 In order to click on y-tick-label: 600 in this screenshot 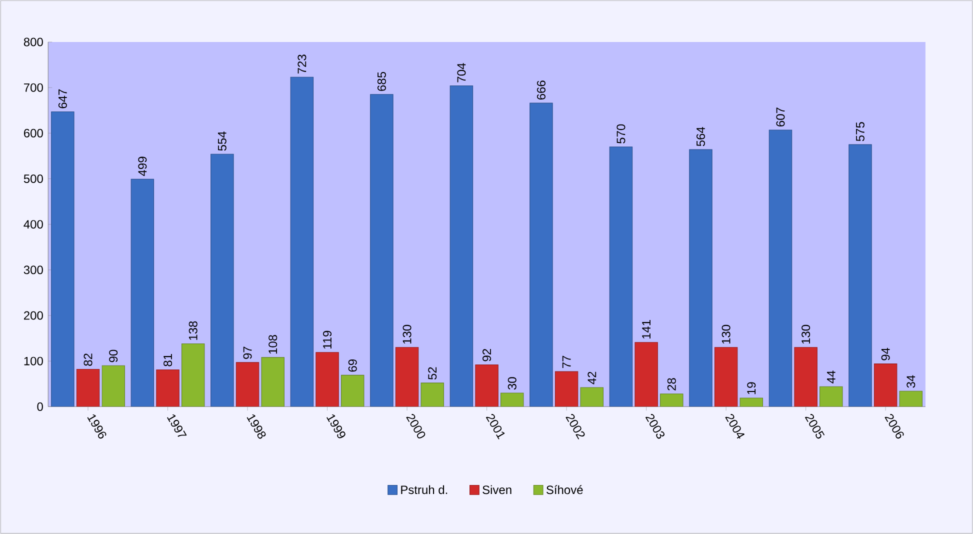, I will do `click(33, 133)`.